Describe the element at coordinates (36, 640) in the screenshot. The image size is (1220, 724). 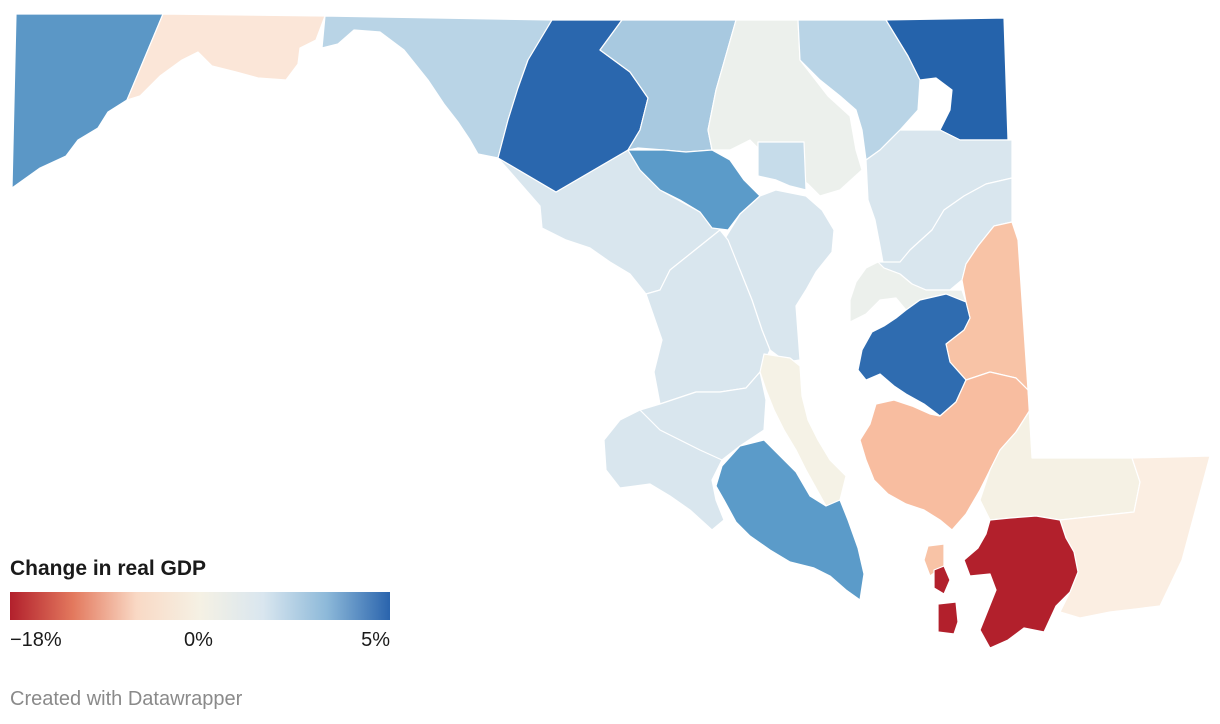
I see `legend-min-label: −18%` at that location.